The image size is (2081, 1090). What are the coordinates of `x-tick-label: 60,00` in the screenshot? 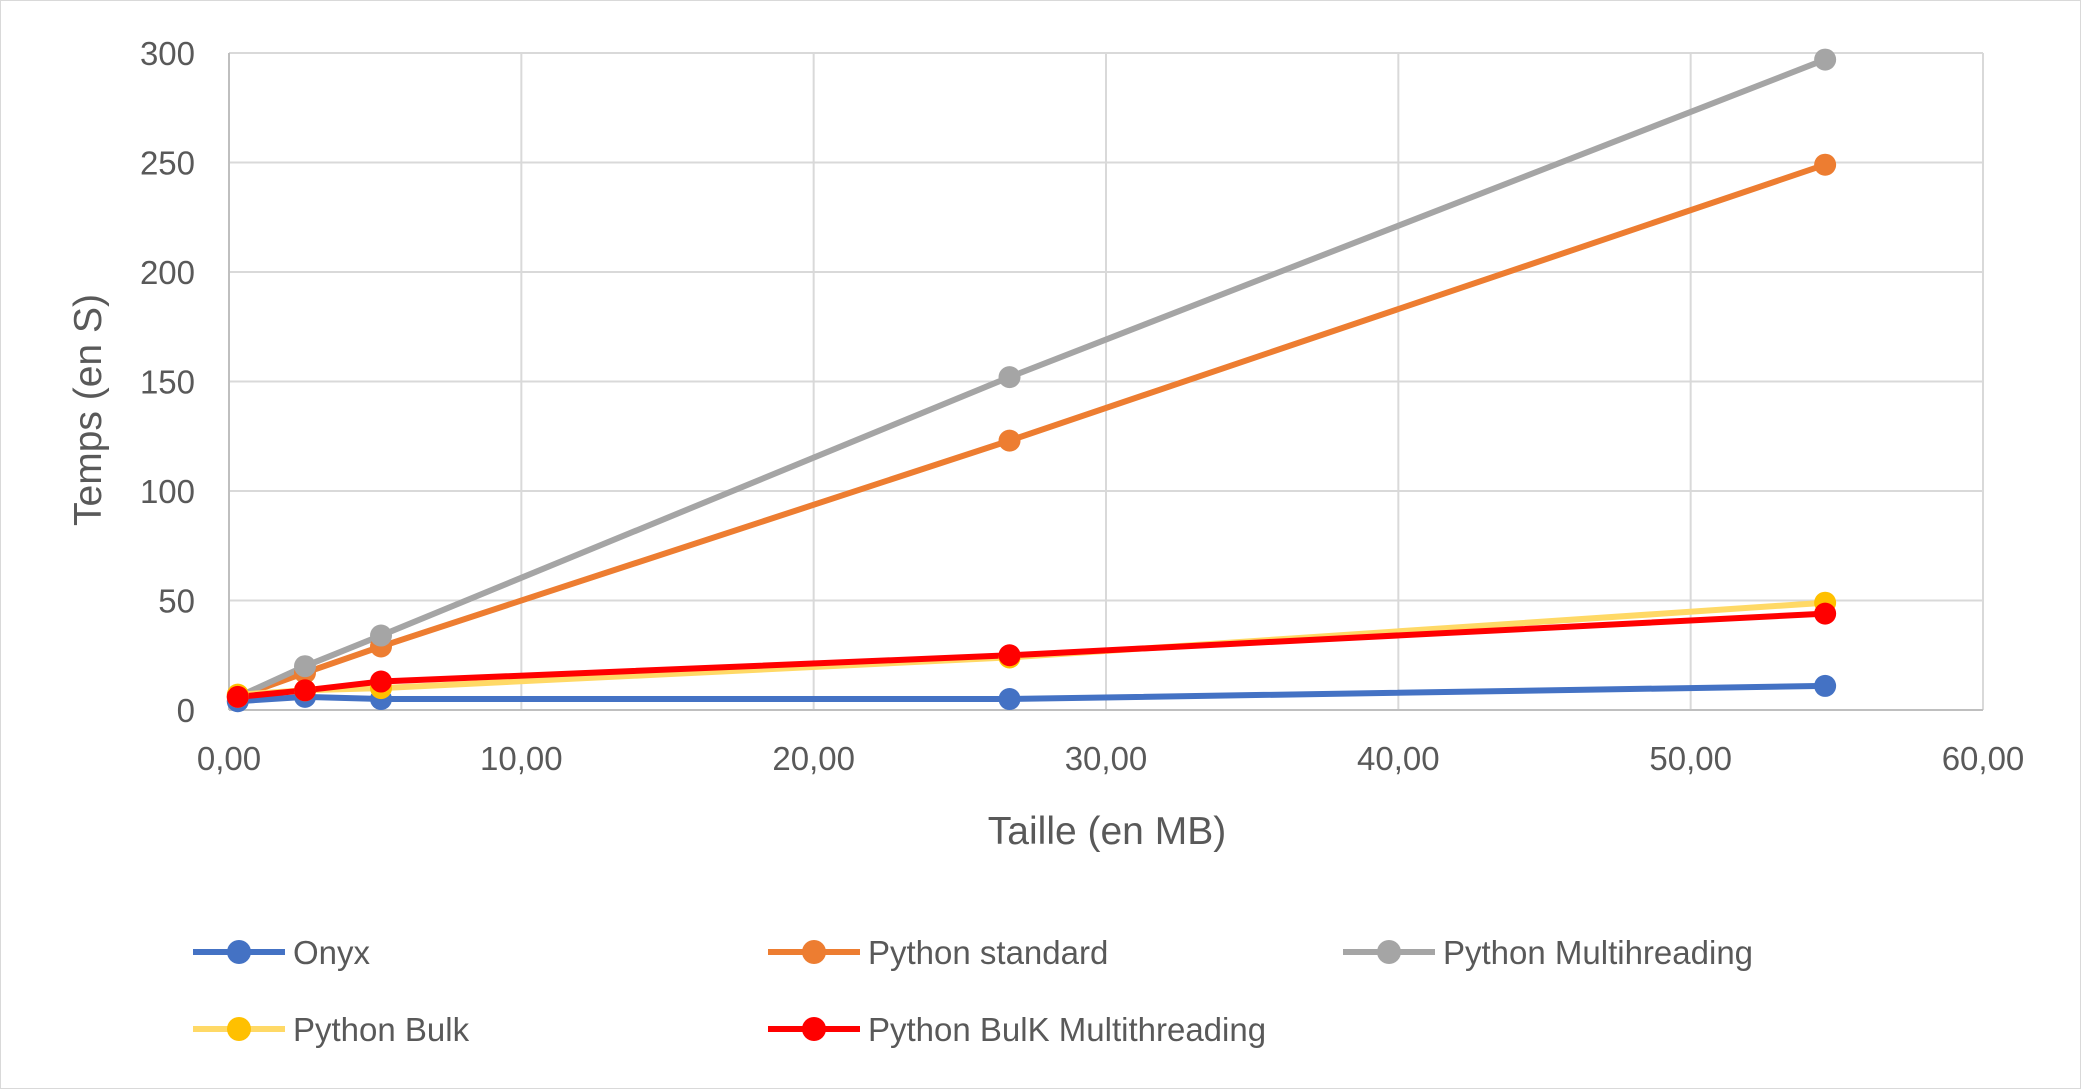 It's located at (1983, 758).